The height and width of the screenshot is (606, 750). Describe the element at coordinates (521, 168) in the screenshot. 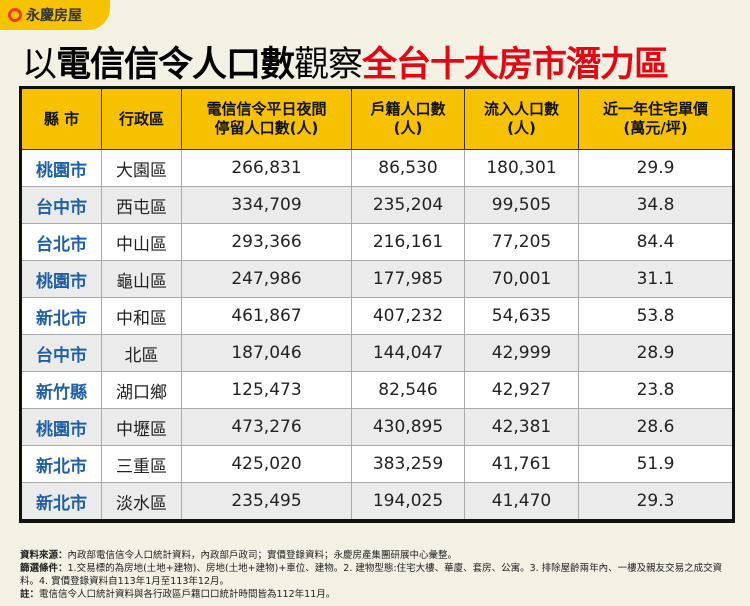

I see `inflow-population-cell: 180,301` at that location.